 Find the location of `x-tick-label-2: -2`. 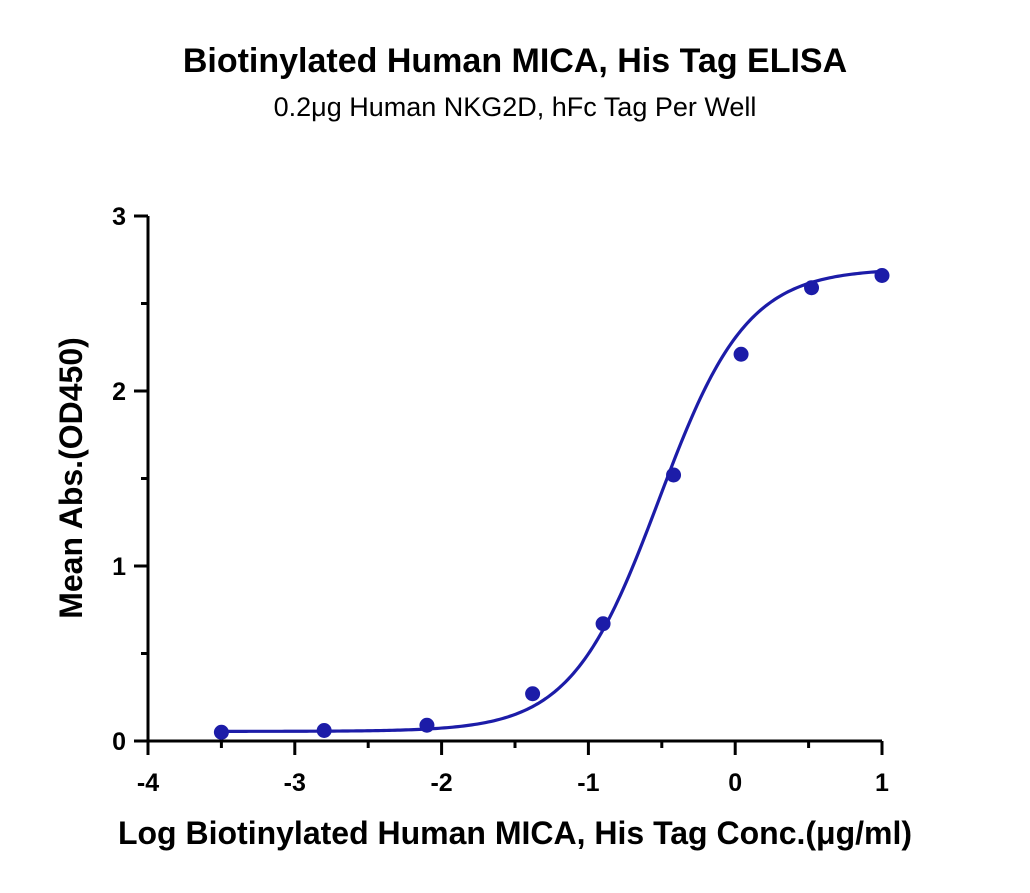

x-tick-label-2: -2 is located at coordinates (441, 783).